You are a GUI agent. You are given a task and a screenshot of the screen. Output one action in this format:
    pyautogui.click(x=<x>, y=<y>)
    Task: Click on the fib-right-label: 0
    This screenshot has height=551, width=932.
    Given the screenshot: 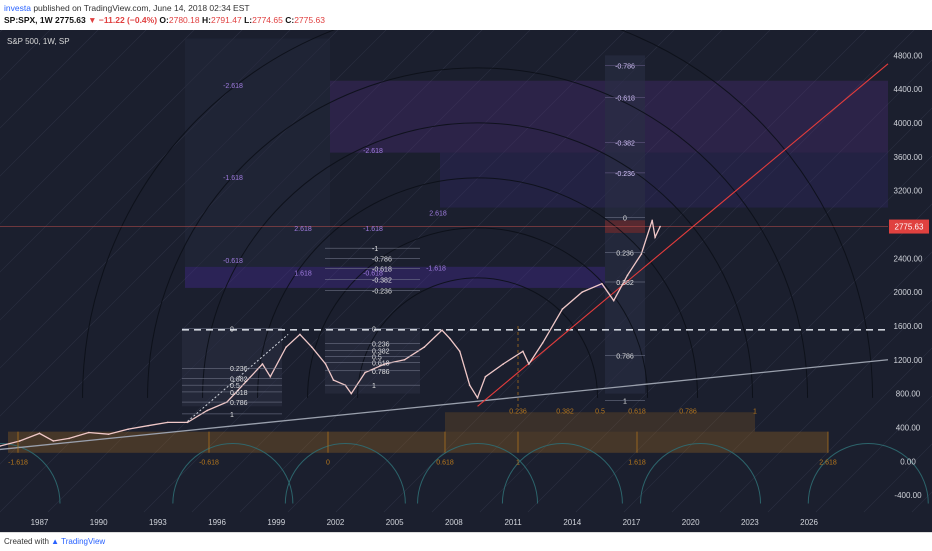 What is the action you would take?
    pyautogui.click(x=625, y=219)
    